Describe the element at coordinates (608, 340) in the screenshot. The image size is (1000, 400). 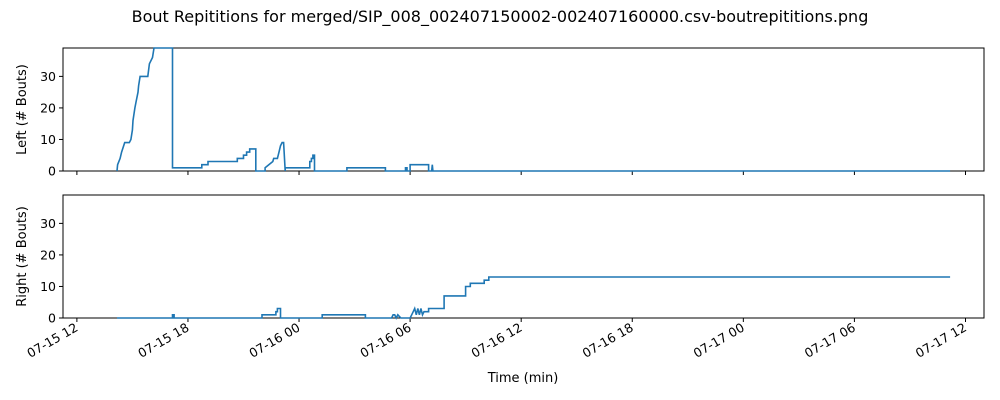
I see `x-tick-label: 07-16 18` at that location.